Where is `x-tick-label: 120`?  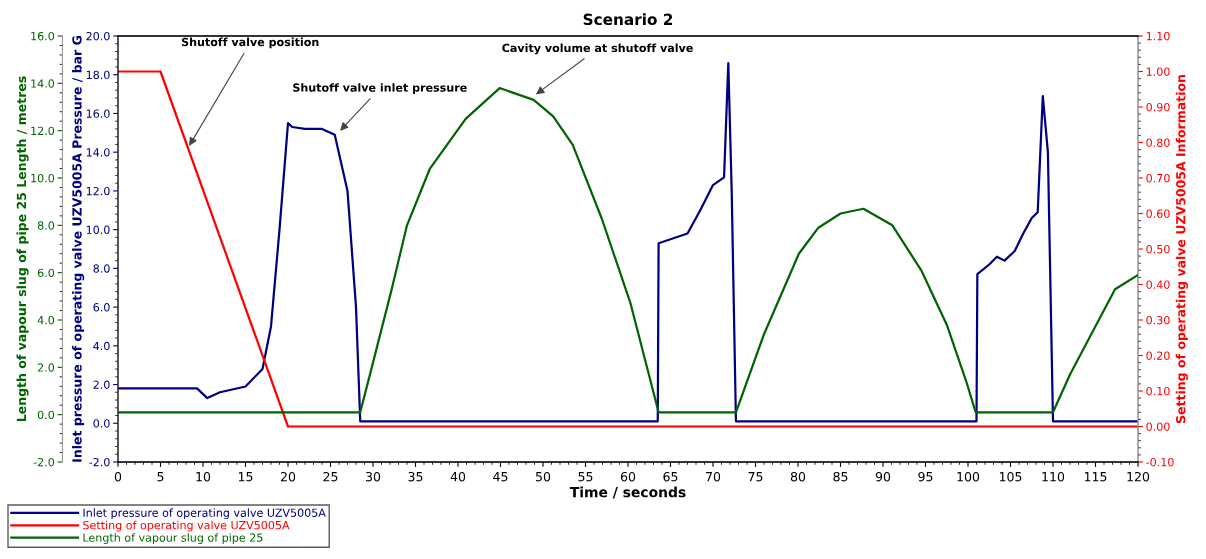 x-tick-label: 120 is located at coordinates (1138, 476).